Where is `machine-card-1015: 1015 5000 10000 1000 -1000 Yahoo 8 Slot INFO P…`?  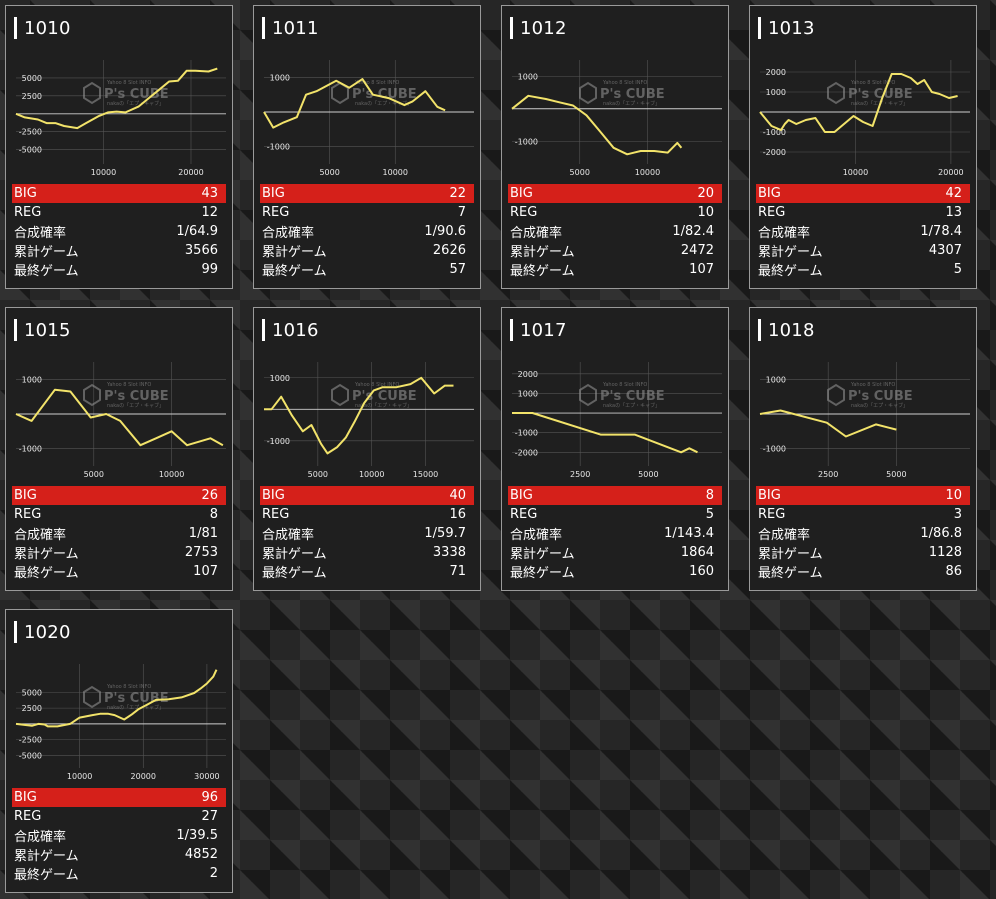 machine-card-1015: 1015 5000 10000 1000 -1000 Yahoo 8 Slot INFO P… is located at coordinates (119, 449).